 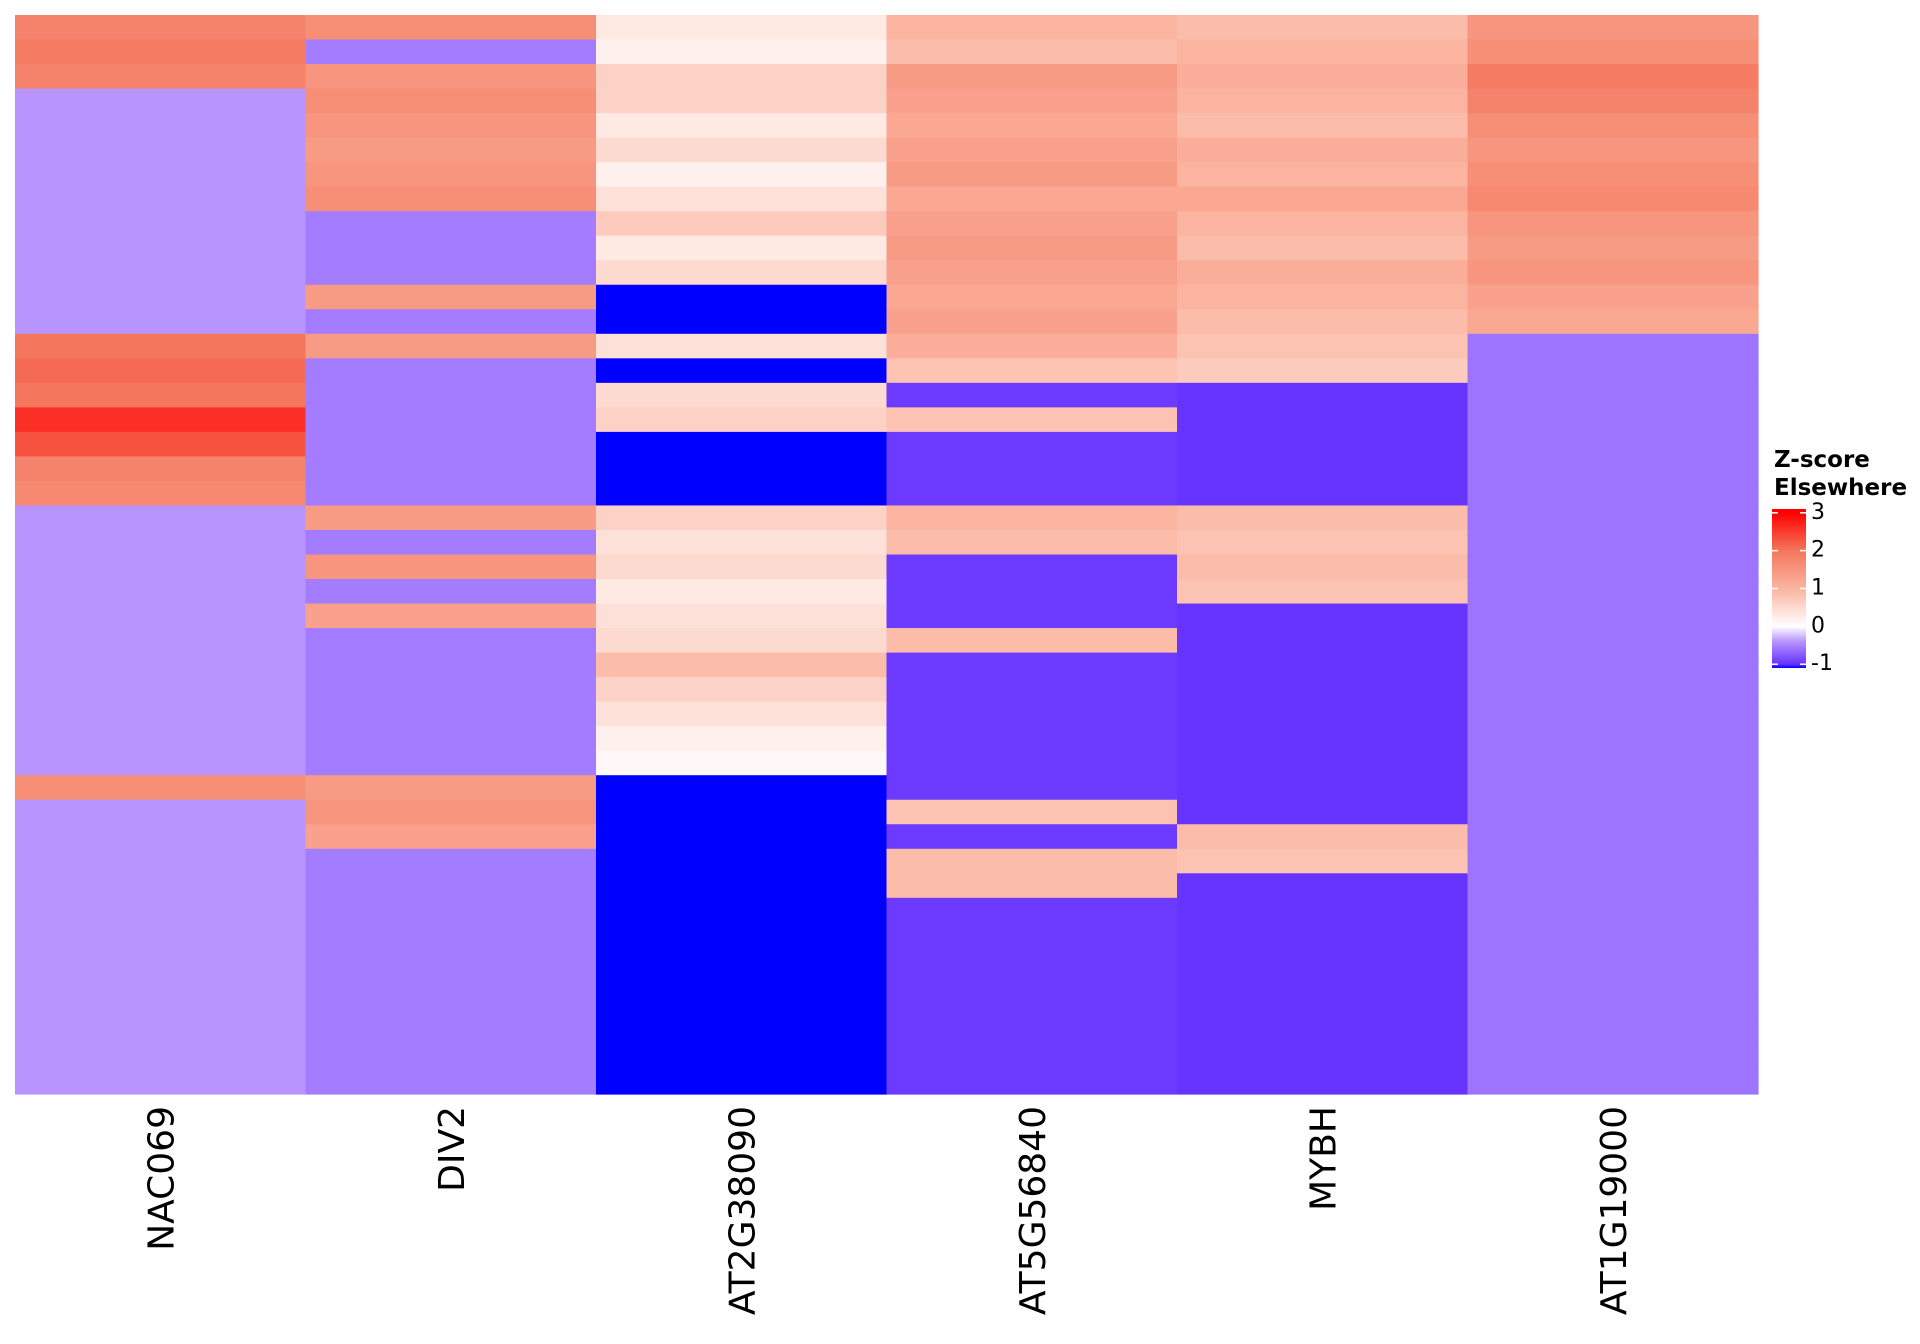 What do you see at coordinates (1822, 460) in the screenshot?
I see `legend-title: Z-score` at bounding box center [1822, 460].